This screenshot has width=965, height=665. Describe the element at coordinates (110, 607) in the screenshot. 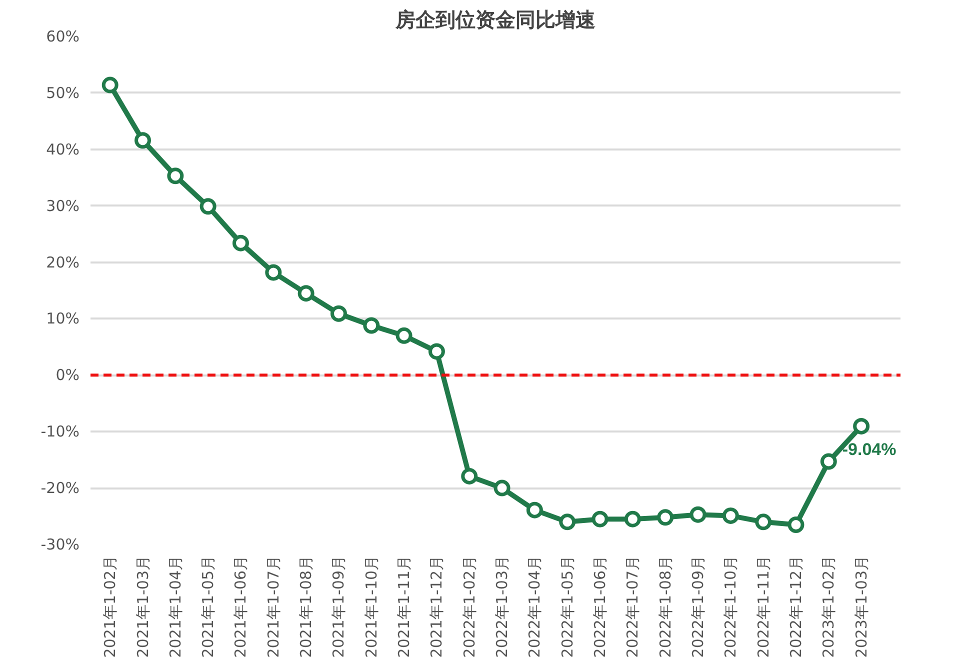

I see `x-tick-label: 2021年1-02月` at that location.